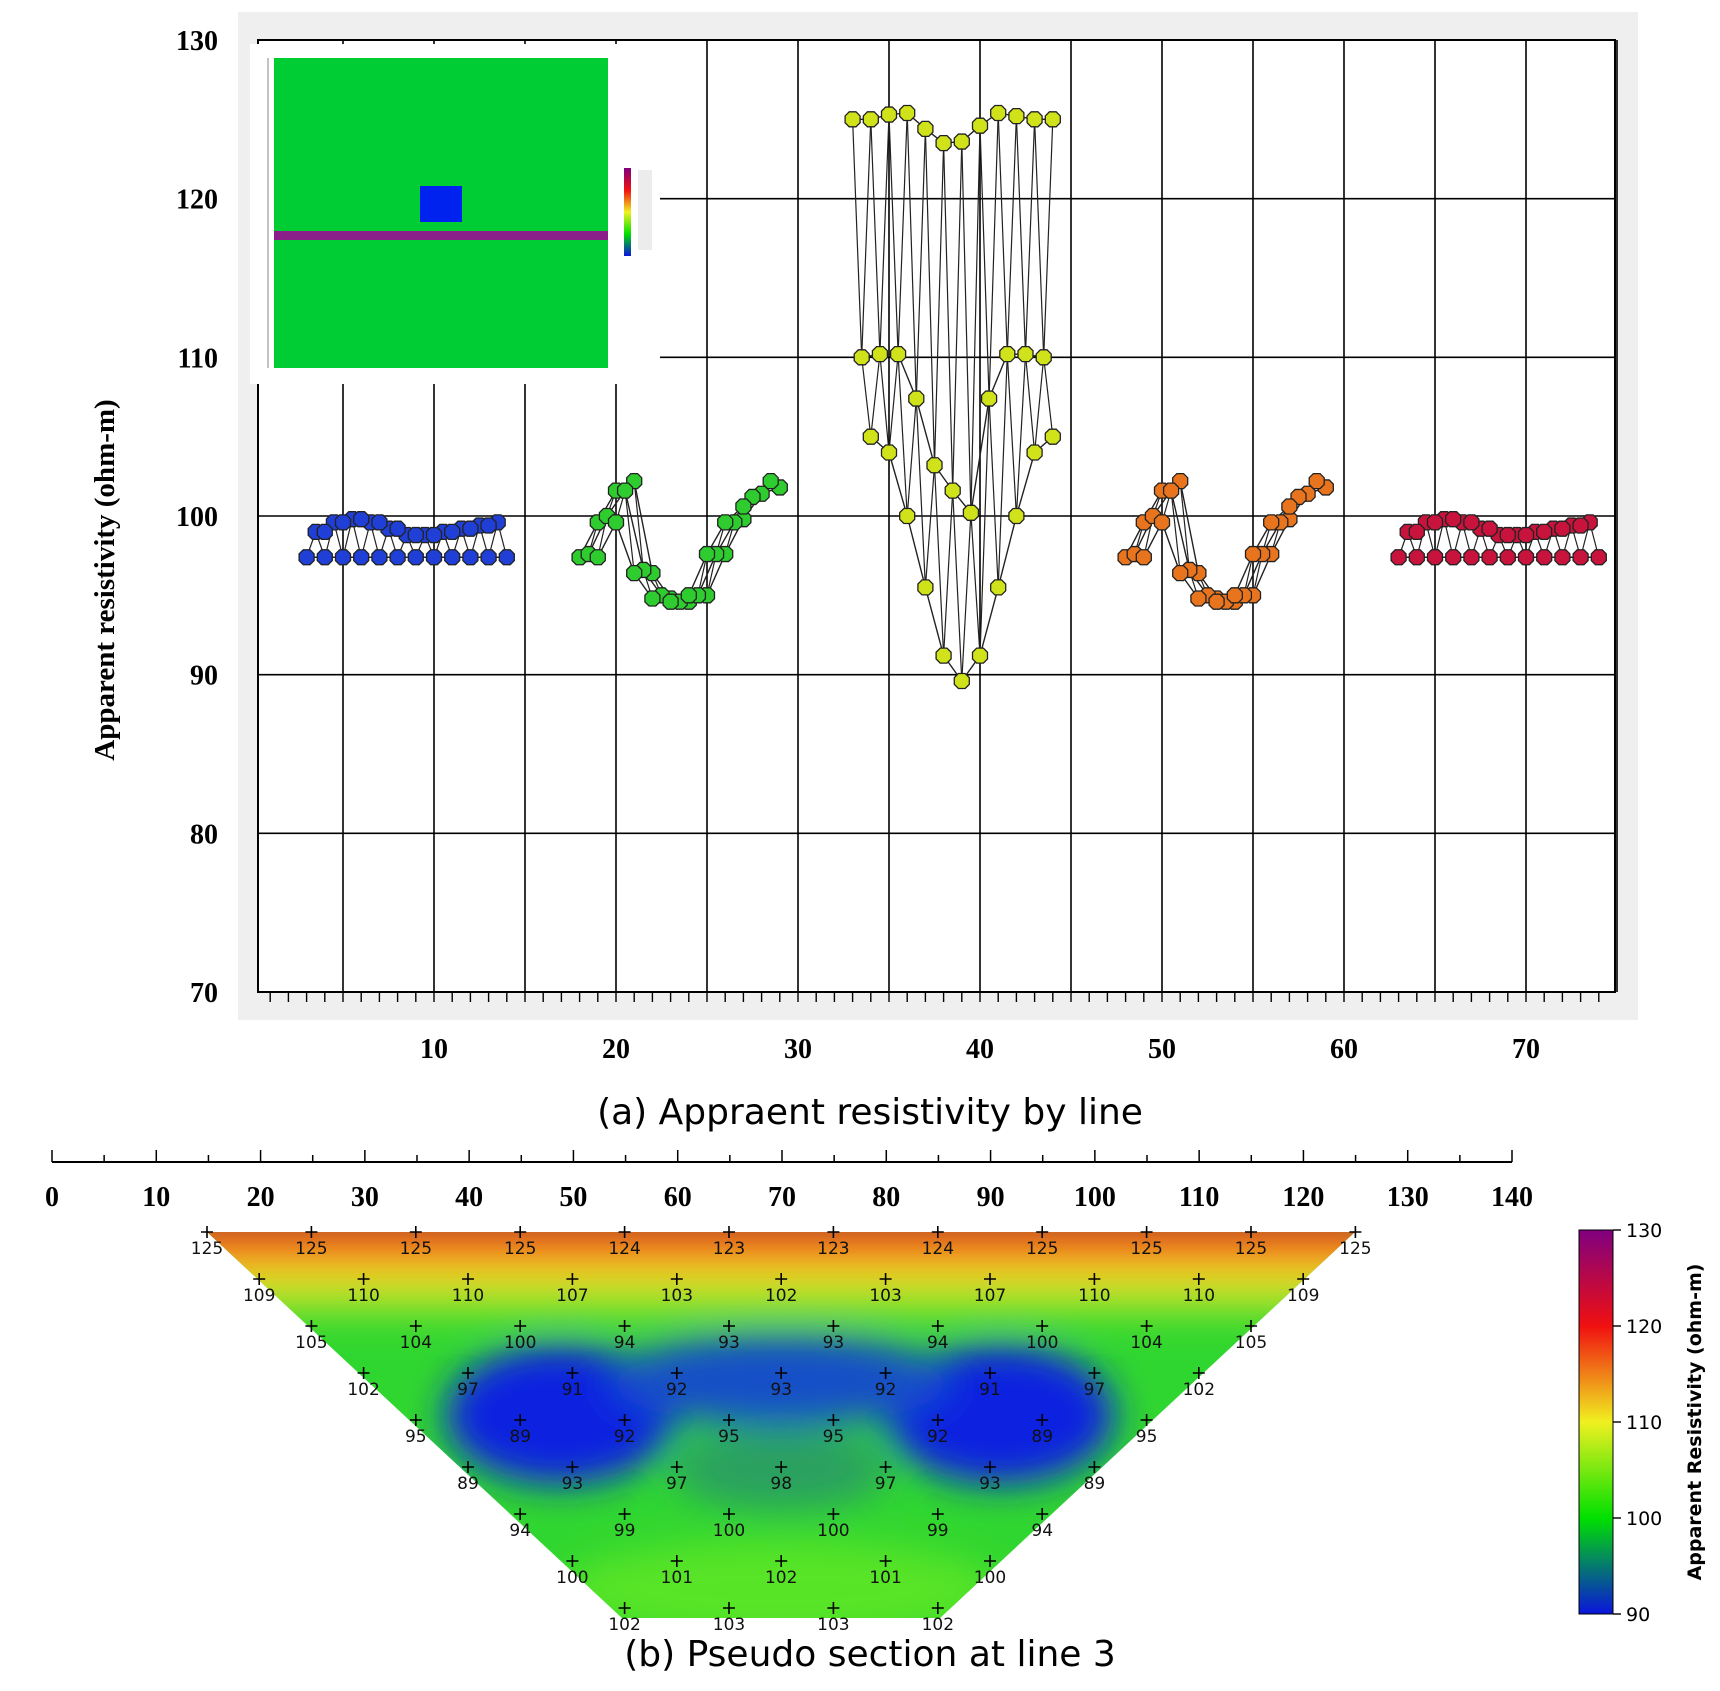 This screenshot has height=1691, width=1720. I want to click on x-tick-label: 20, so click(616, 1049).